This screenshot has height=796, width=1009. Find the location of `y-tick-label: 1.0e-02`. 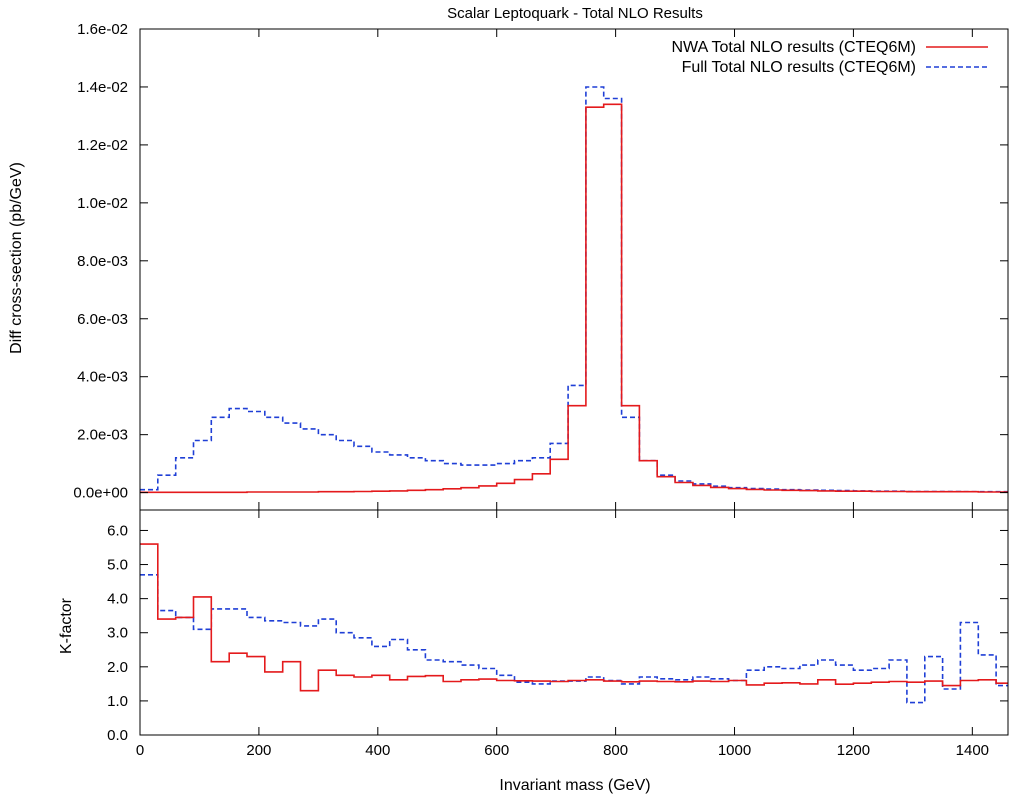

y-tick-label: 1.0e-02 is located at coordinates (102, 203).